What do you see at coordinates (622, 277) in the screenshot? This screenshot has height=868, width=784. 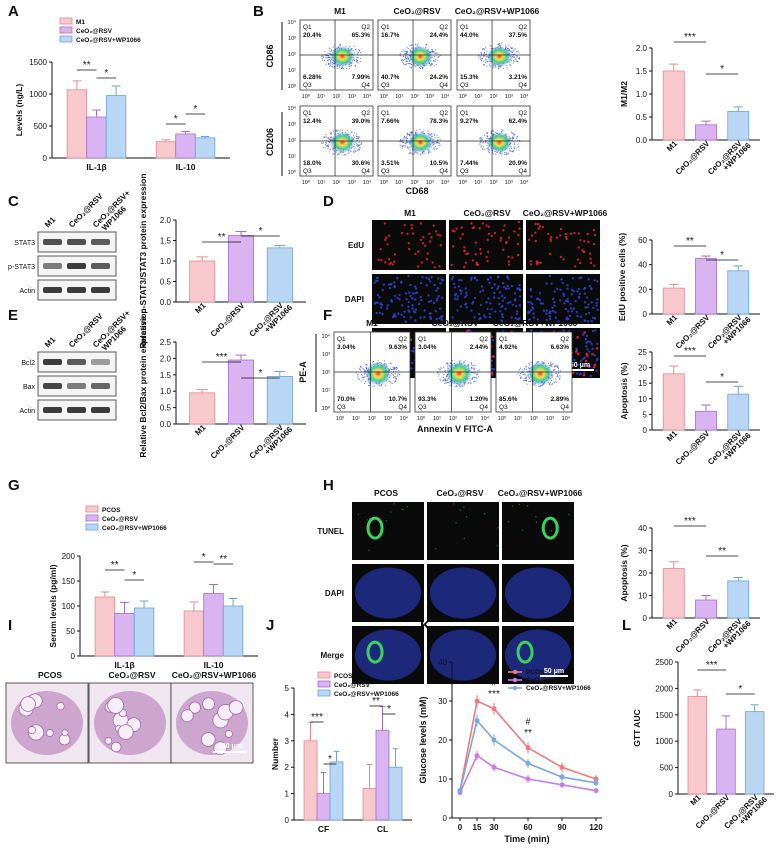 I see `y-axis-label: EdU positive cells (%)` at bounding box center [622, 277].